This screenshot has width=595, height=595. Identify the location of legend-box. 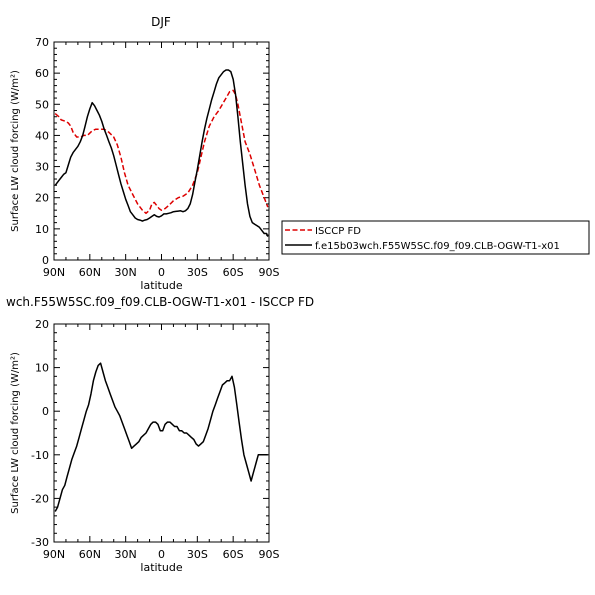
(435, 237).